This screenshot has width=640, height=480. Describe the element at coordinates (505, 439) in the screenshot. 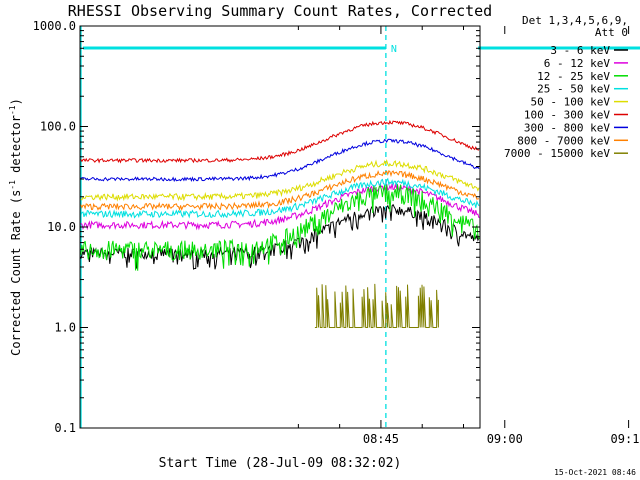

I see `x-tick-label-1: 09:00` at that location.